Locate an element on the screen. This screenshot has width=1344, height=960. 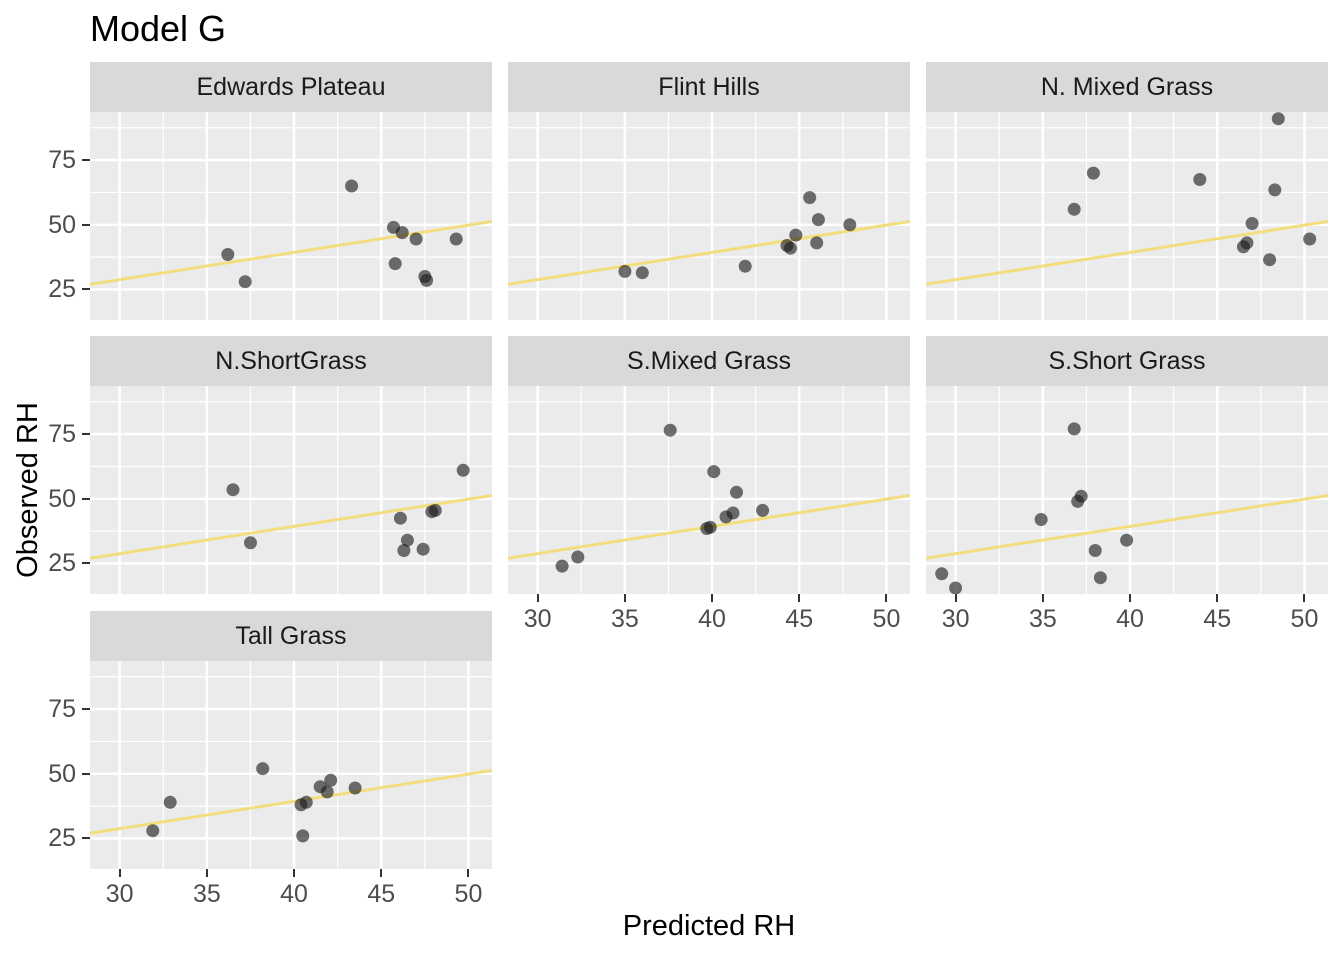
facet-panel-s-short-grass is located at coordinates (1127, 490).